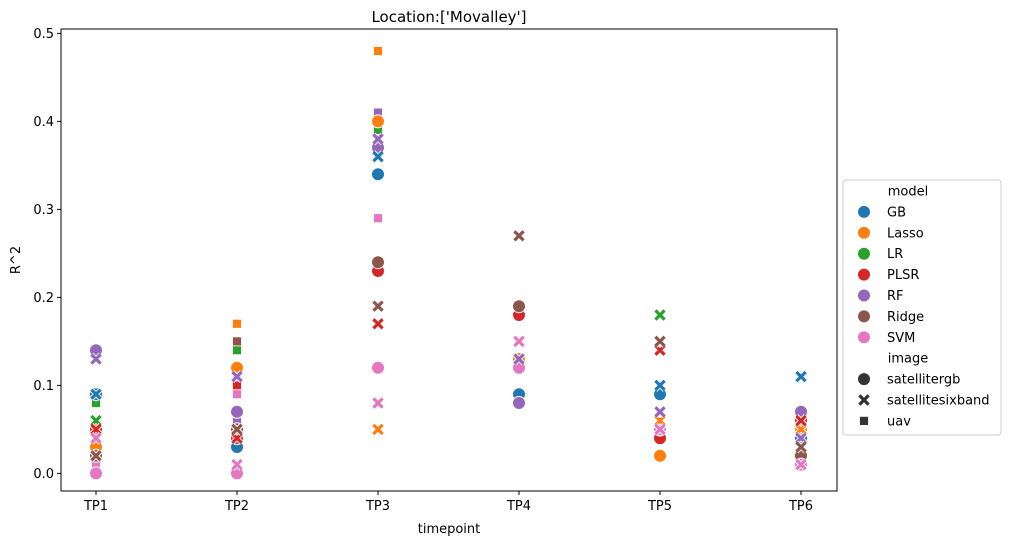 This screenshot has height=545, width=1012. What do you see at coordinates (43, 474) in the screenshot?
I see `y-tick-label: 0.0` at bounding box center [43, 474].